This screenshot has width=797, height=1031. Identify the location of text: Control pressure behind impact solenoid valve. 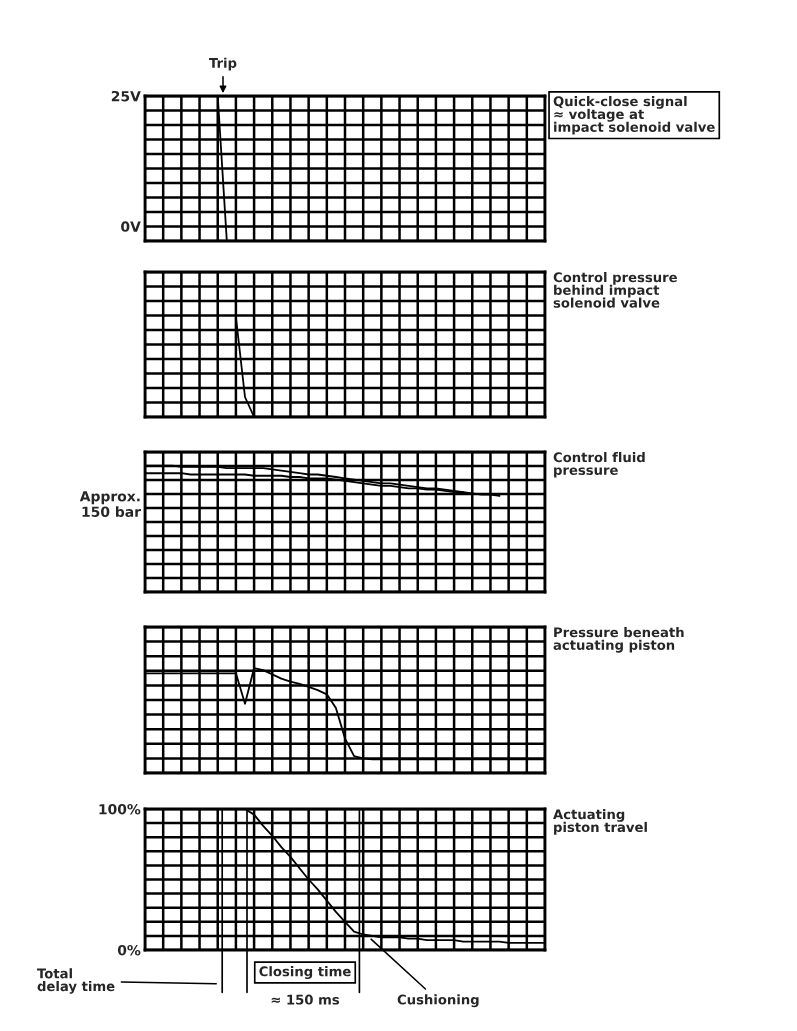
(615, 290).